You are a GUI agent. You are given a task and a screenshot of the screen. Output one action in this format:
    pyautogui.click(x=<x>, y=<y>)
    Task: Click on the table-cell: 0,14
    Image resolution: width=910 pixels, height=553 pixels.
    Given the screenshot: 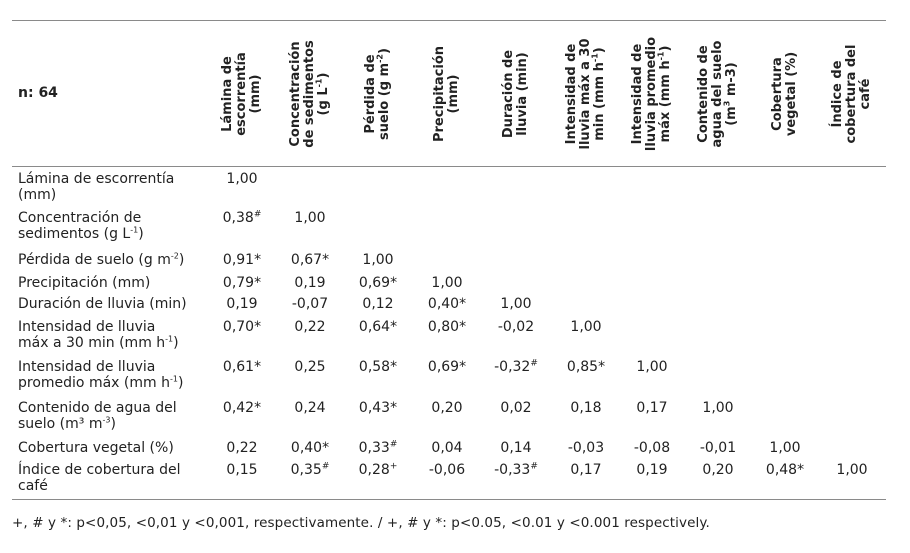 What is the action you would take?
    pyautogui.click(x=516, y=448)
    